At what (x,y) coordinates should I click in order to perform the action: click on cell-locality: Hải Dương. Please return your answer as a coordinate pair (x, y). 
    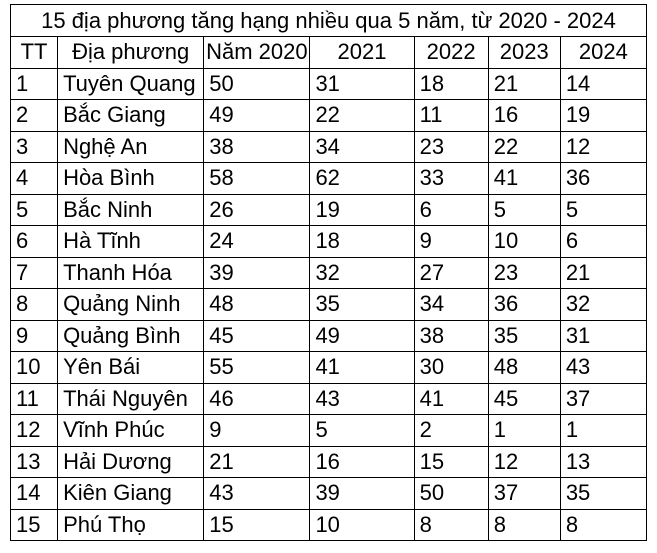
    Looking at the image, I should click on (131, 461).